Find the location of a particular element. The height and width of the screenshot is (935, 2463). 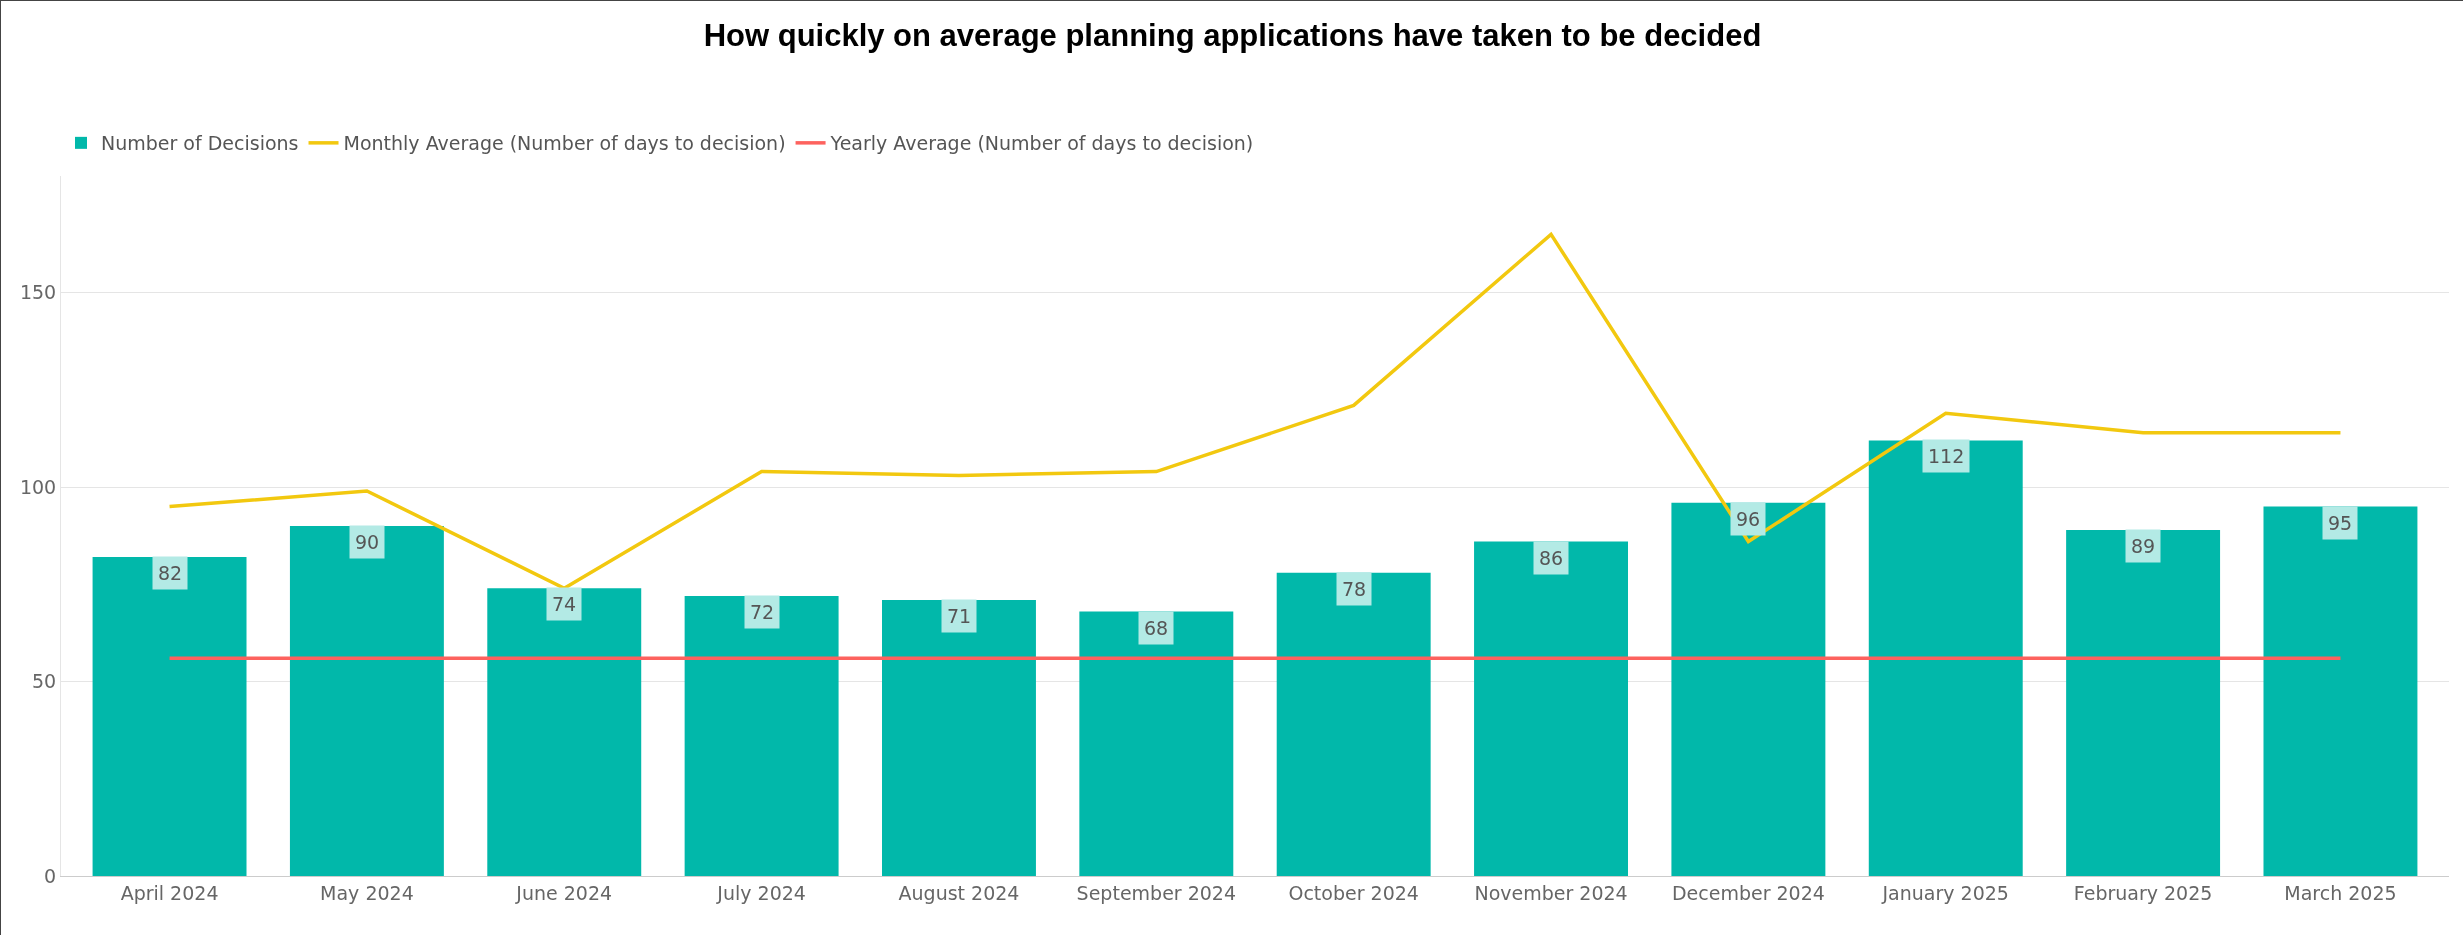

data-label: 74 is located at coordinates (564, 604).